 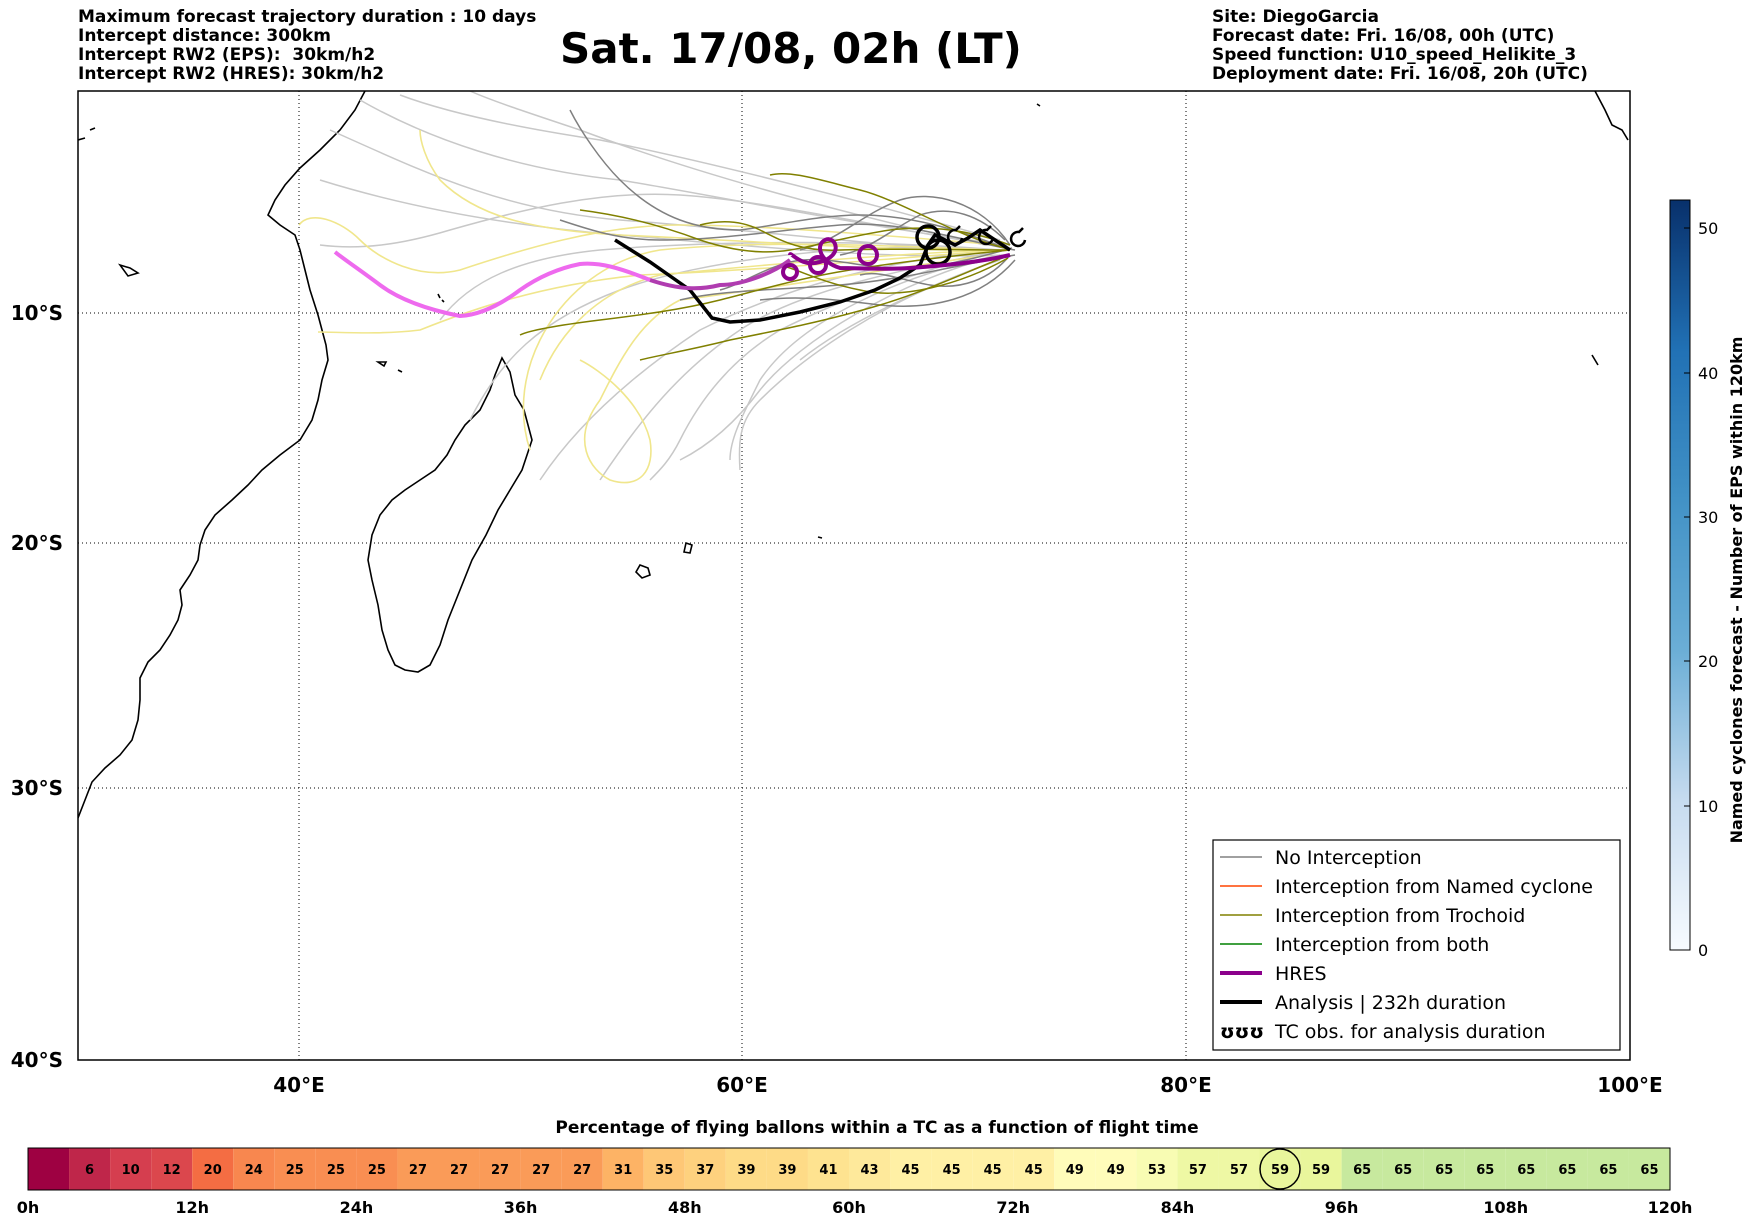 What do you see at coordinates (521, 1207) in the screenshot?
I see `strip-time-tick: 36h` at bounding box center [521, 1207].